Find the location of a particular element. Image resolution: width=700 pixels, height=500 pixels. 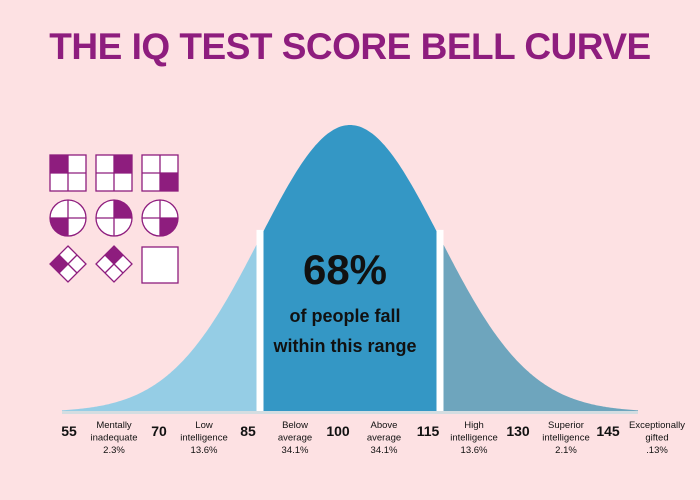

center-area is located at coordinates (350, 268).